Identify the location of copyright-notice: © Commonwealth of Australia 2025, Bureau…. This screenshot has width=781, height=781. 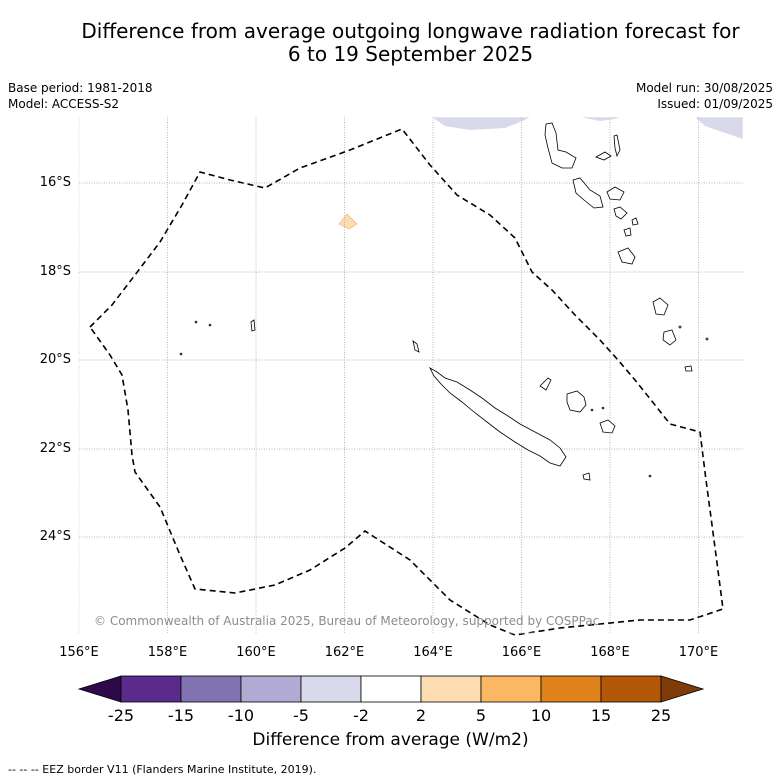
(347, 621).